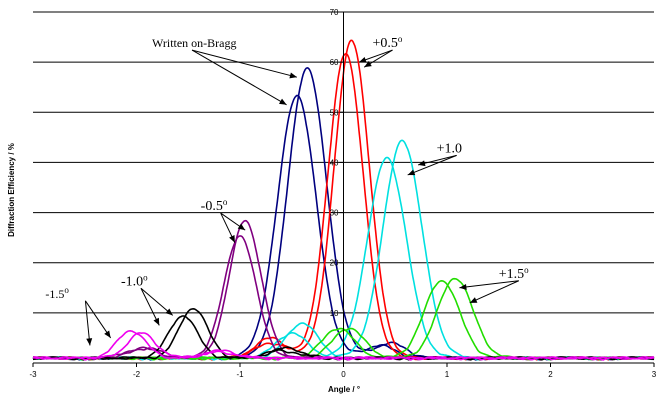 The height and width of the screenshot is (401, 662). I want to click on annotation-m10: -1.0o, so click(134, 280).